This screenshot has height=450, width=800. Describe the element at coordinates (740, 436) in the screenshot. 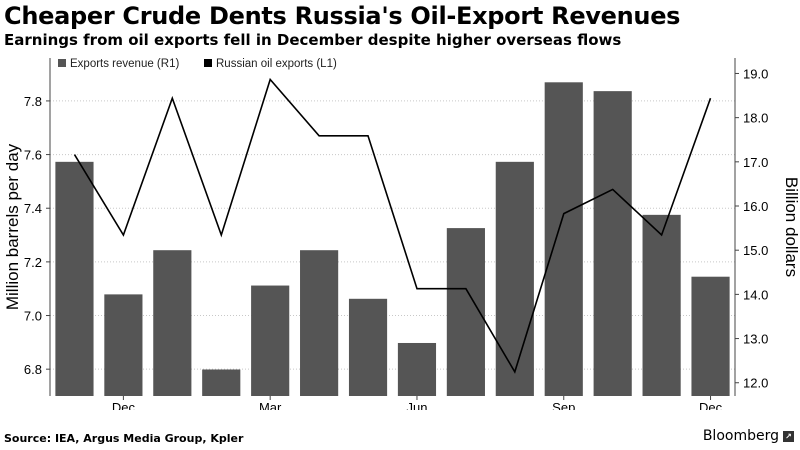

I see `brand-name: Bloomberg` at that location.